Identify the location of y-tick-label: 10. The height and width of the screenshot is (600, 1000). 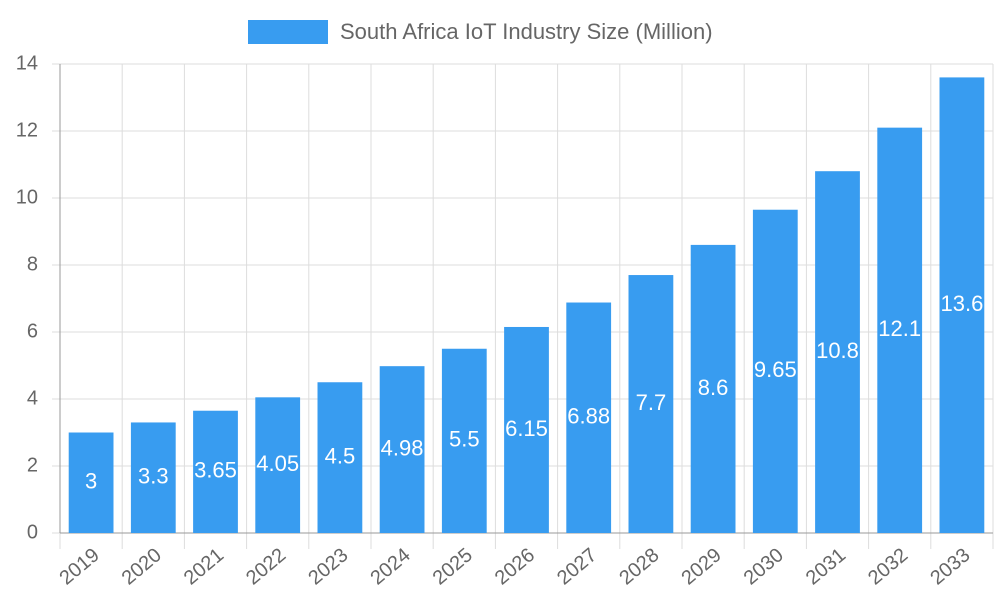
(27, 197).